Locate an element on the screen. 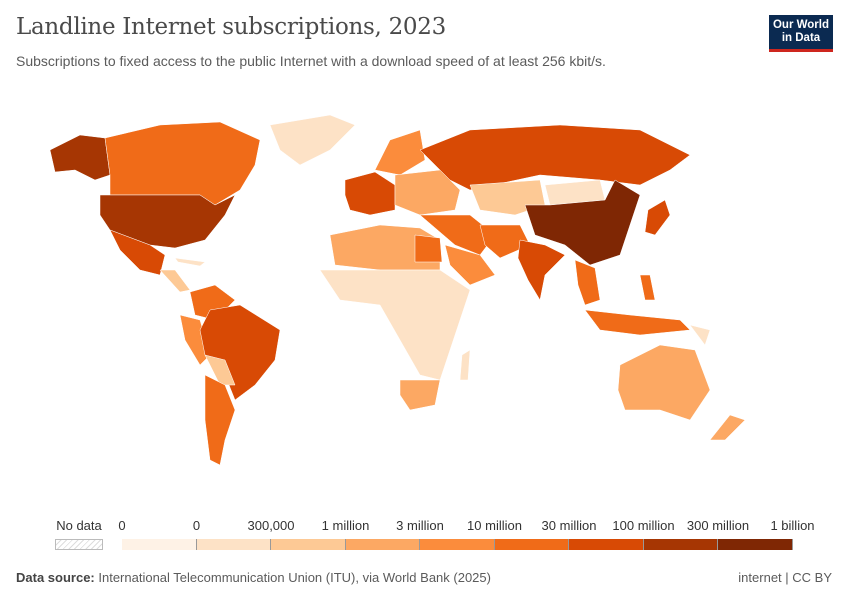 The image size is (850, 600). country-argentina-chile is located at coordinates (220, 420).